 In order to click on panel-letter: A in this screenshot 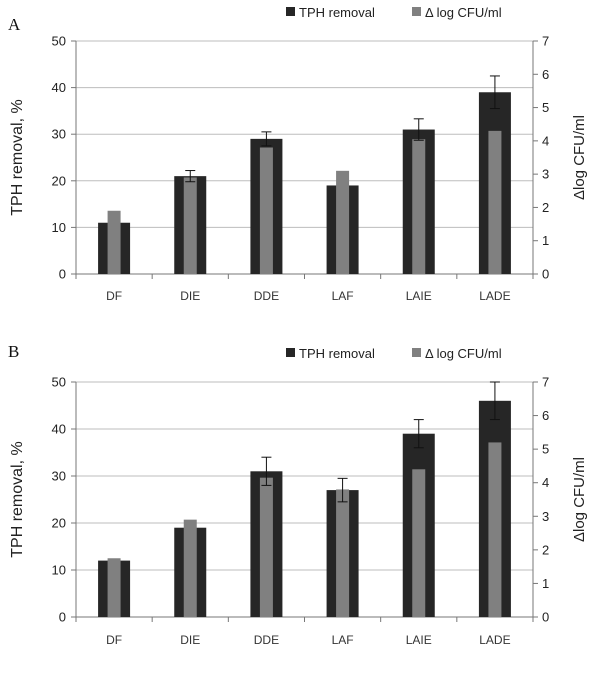, I will do `click(14, 24)`.